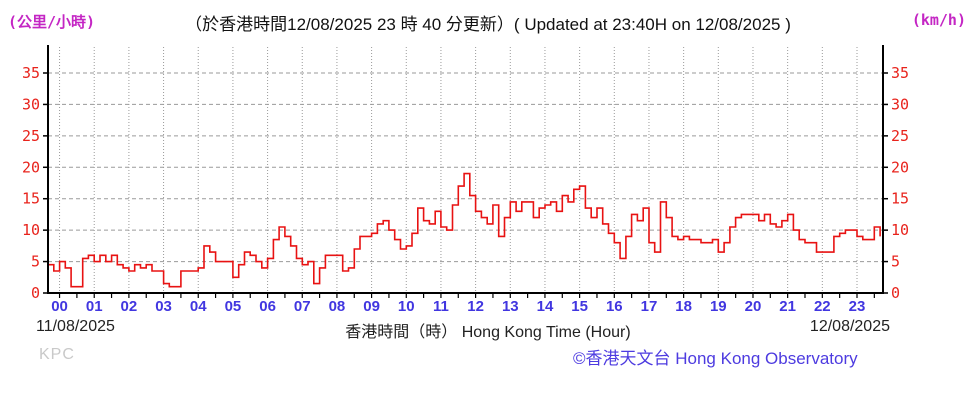 This screenshot has height=416, width=976. What do you see at coordinates (163, 306) in the screenshot?
I see `svg-text: 03` at bounding box center [163, 306].